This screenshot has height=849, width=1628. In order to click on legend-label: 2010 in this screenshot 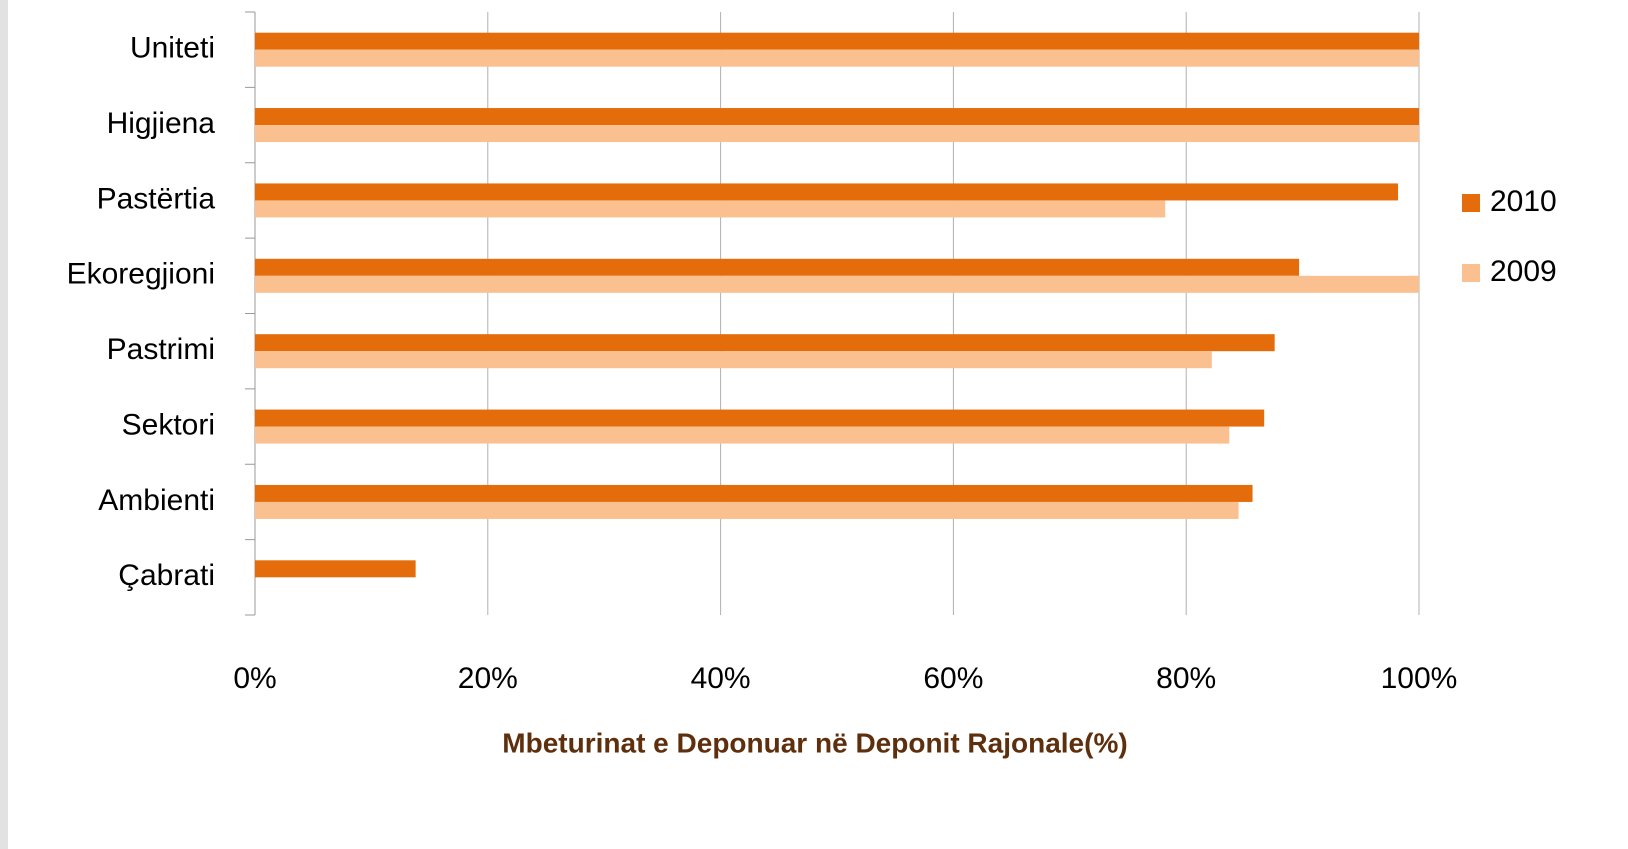, I will do `click(1523, 201)`.